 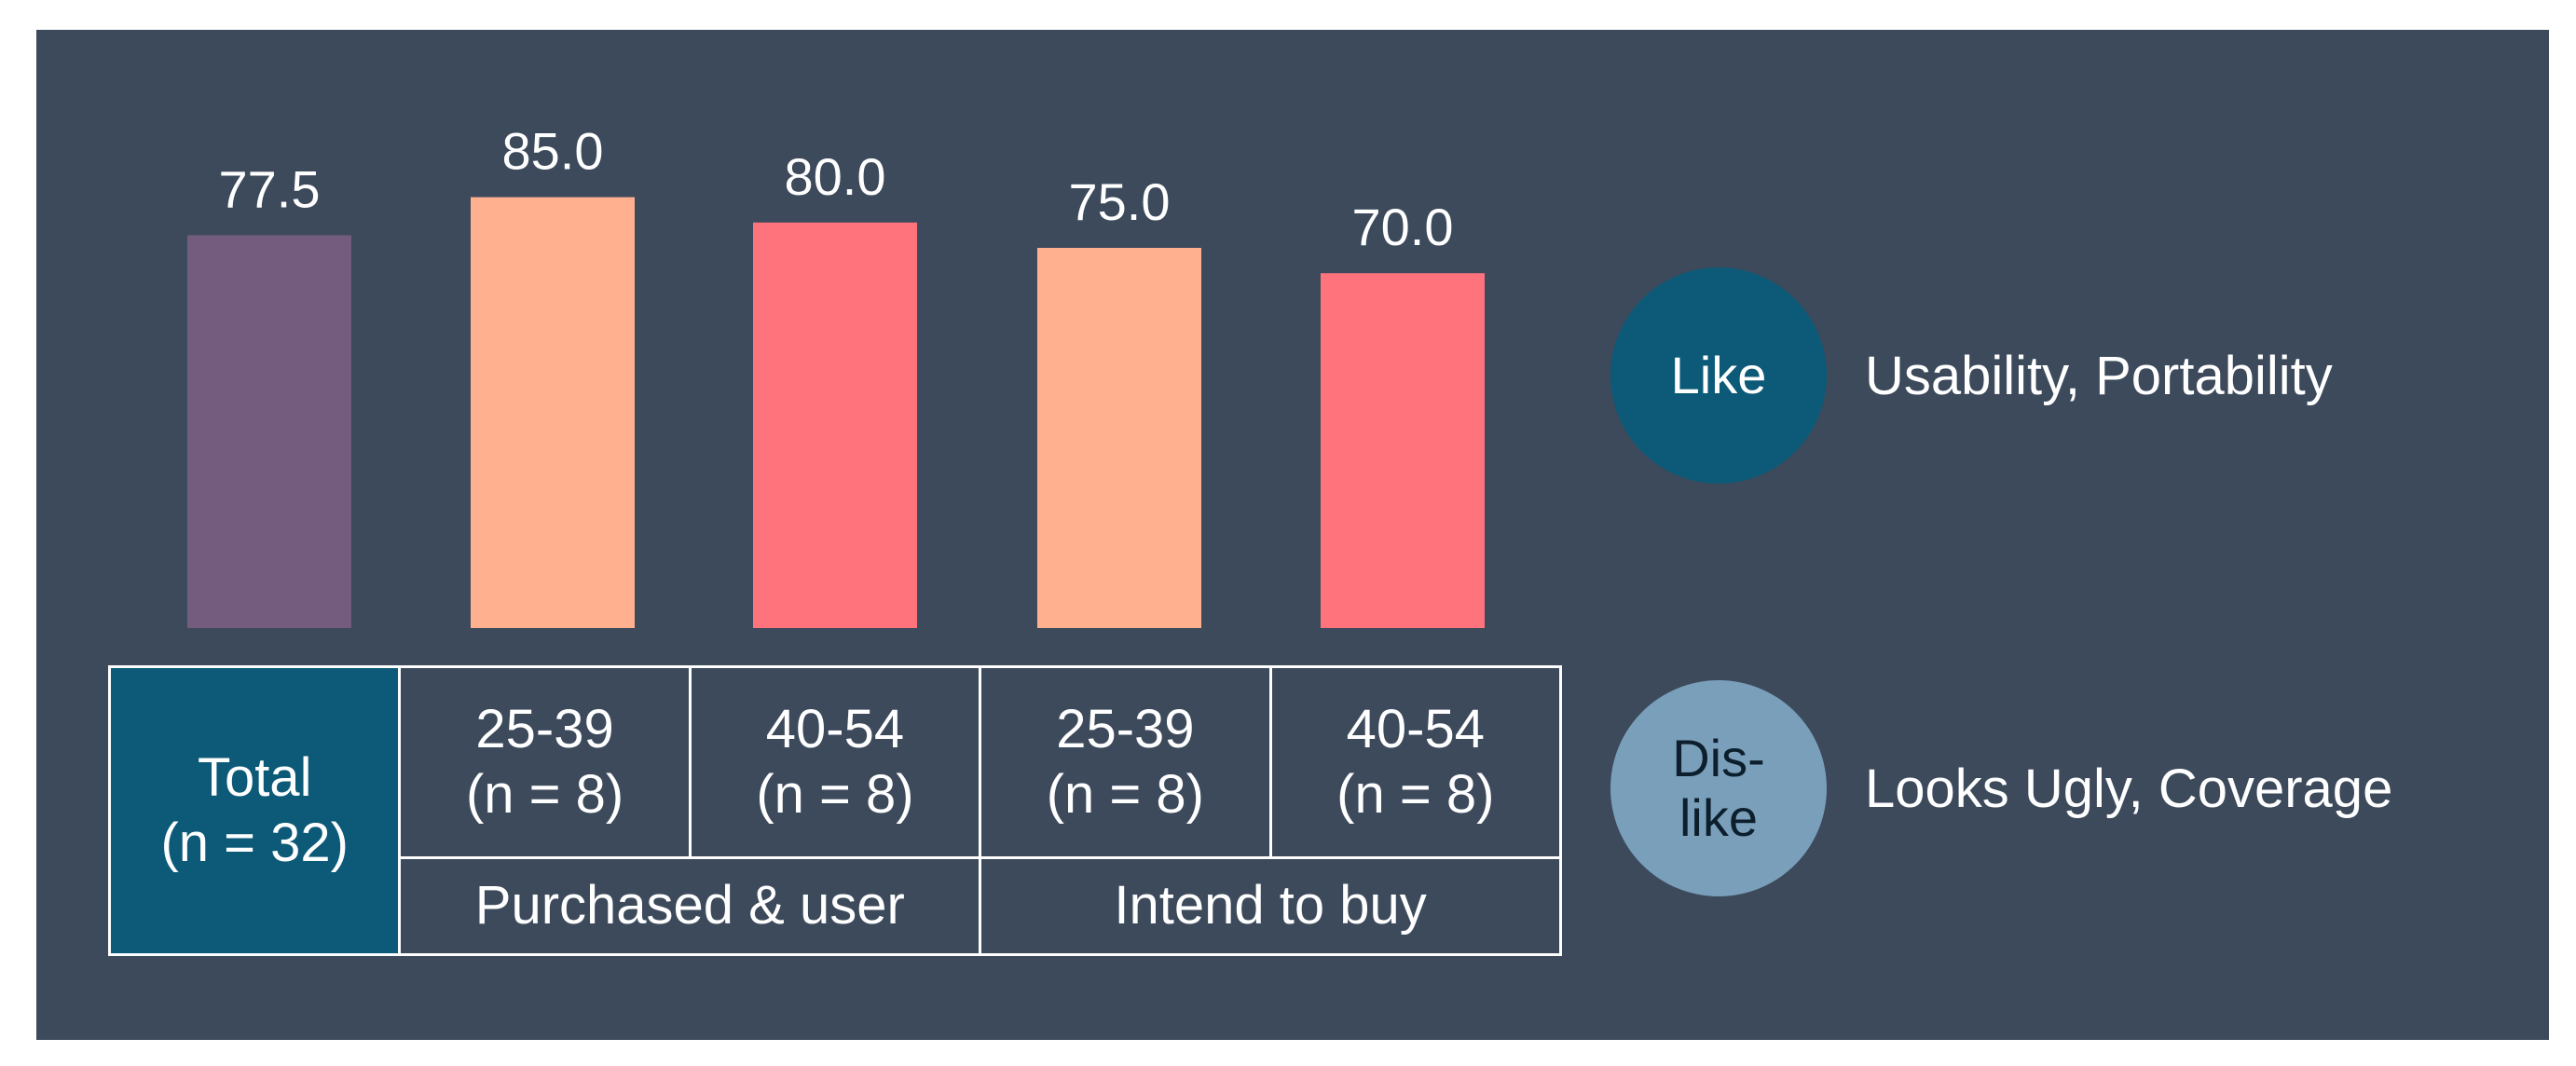 What do you see at coordinates (254, 777) in the screenshot?
I see `category-total-label: Total` at bounding box center [254, 777].